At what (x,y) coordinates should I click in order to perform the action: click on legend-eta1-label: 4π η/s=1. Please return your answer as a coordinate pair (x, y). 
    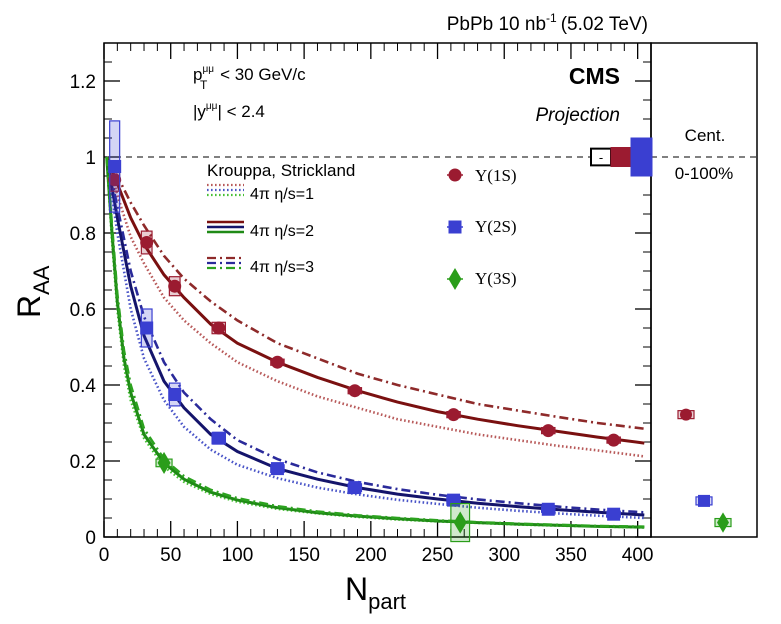
    Looking at the image, I should click on (282, 194).